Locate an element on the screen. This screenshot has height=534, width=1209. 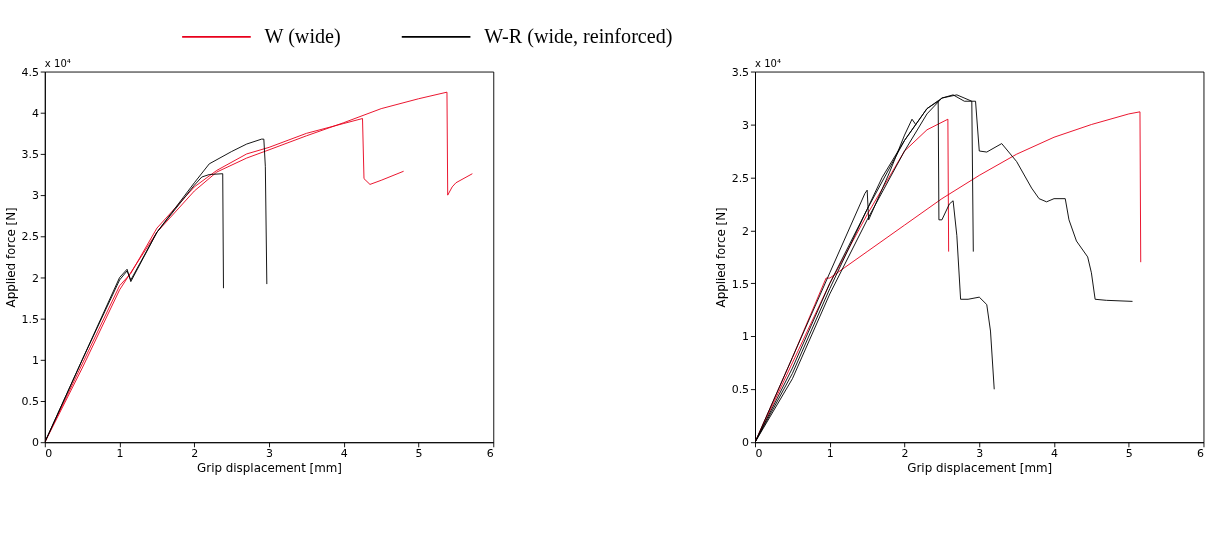
y-tick-label: 4.5 is located at coordinates (30, 72).